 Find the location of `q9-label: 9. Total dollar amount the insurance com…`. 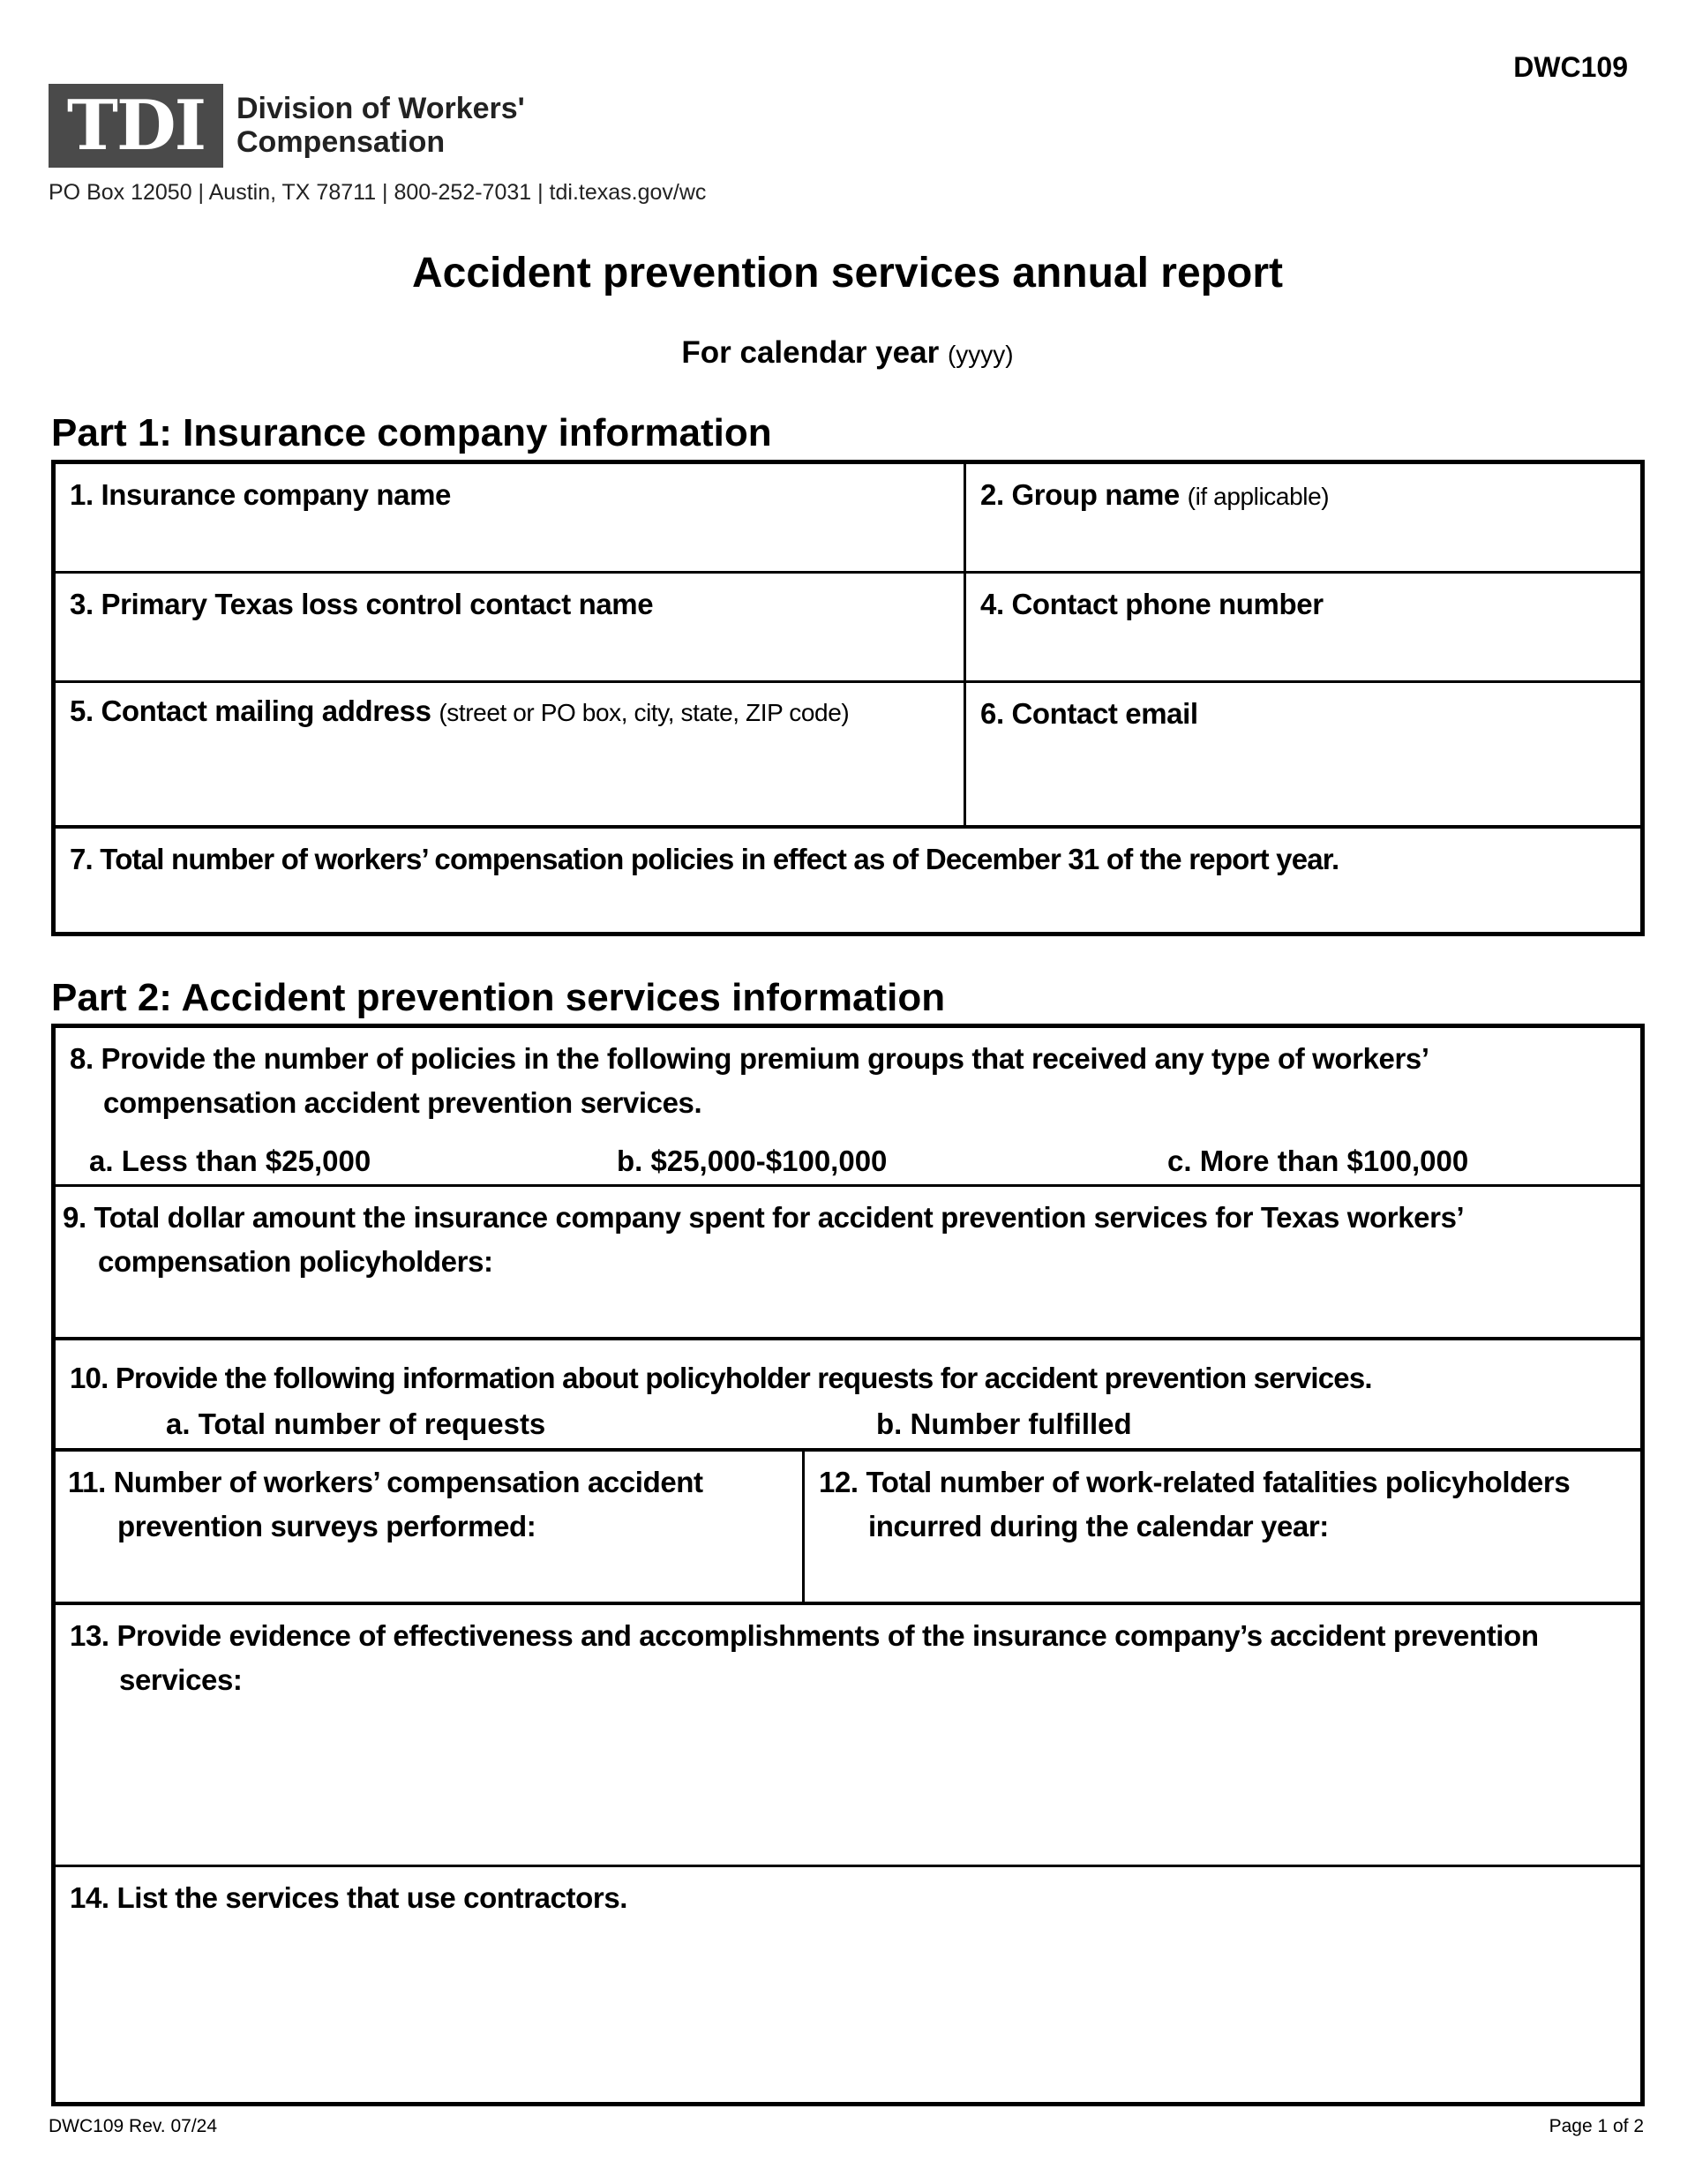

q9-label: 9. Total dollar amount the insurance com… is located at coordinates (763, 1239).